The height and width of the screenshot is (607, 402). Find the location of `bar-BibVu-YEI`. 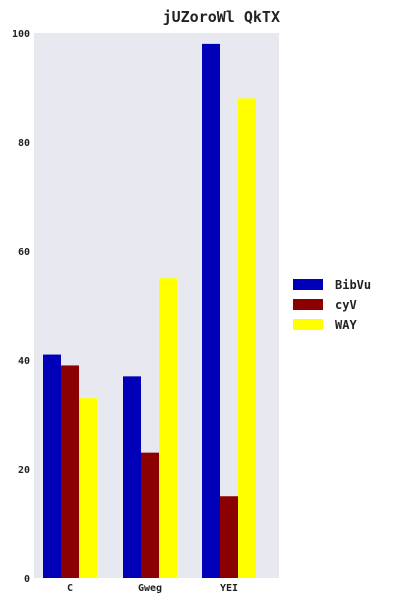

bar-BibVu-YEI is located at coordinates (211, 311).